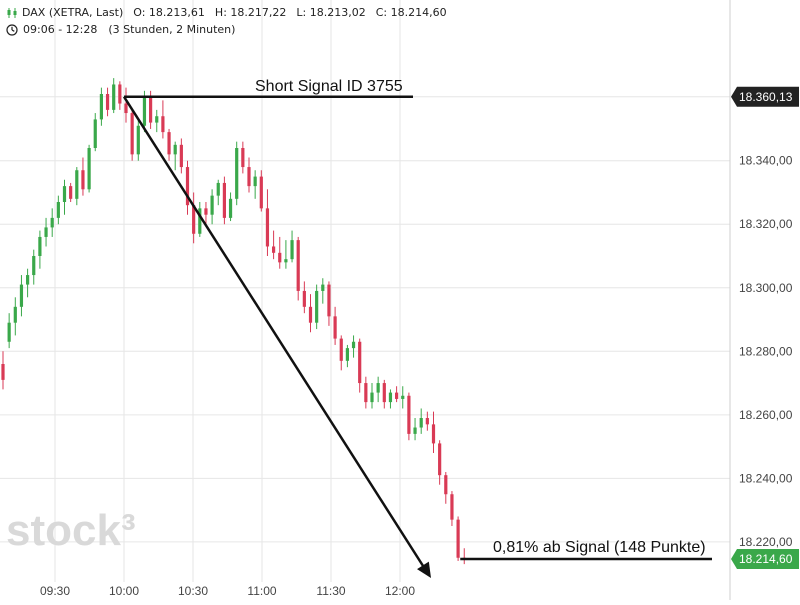  I want to click on y-tick-label: 18.240,00, so click(766, 478).